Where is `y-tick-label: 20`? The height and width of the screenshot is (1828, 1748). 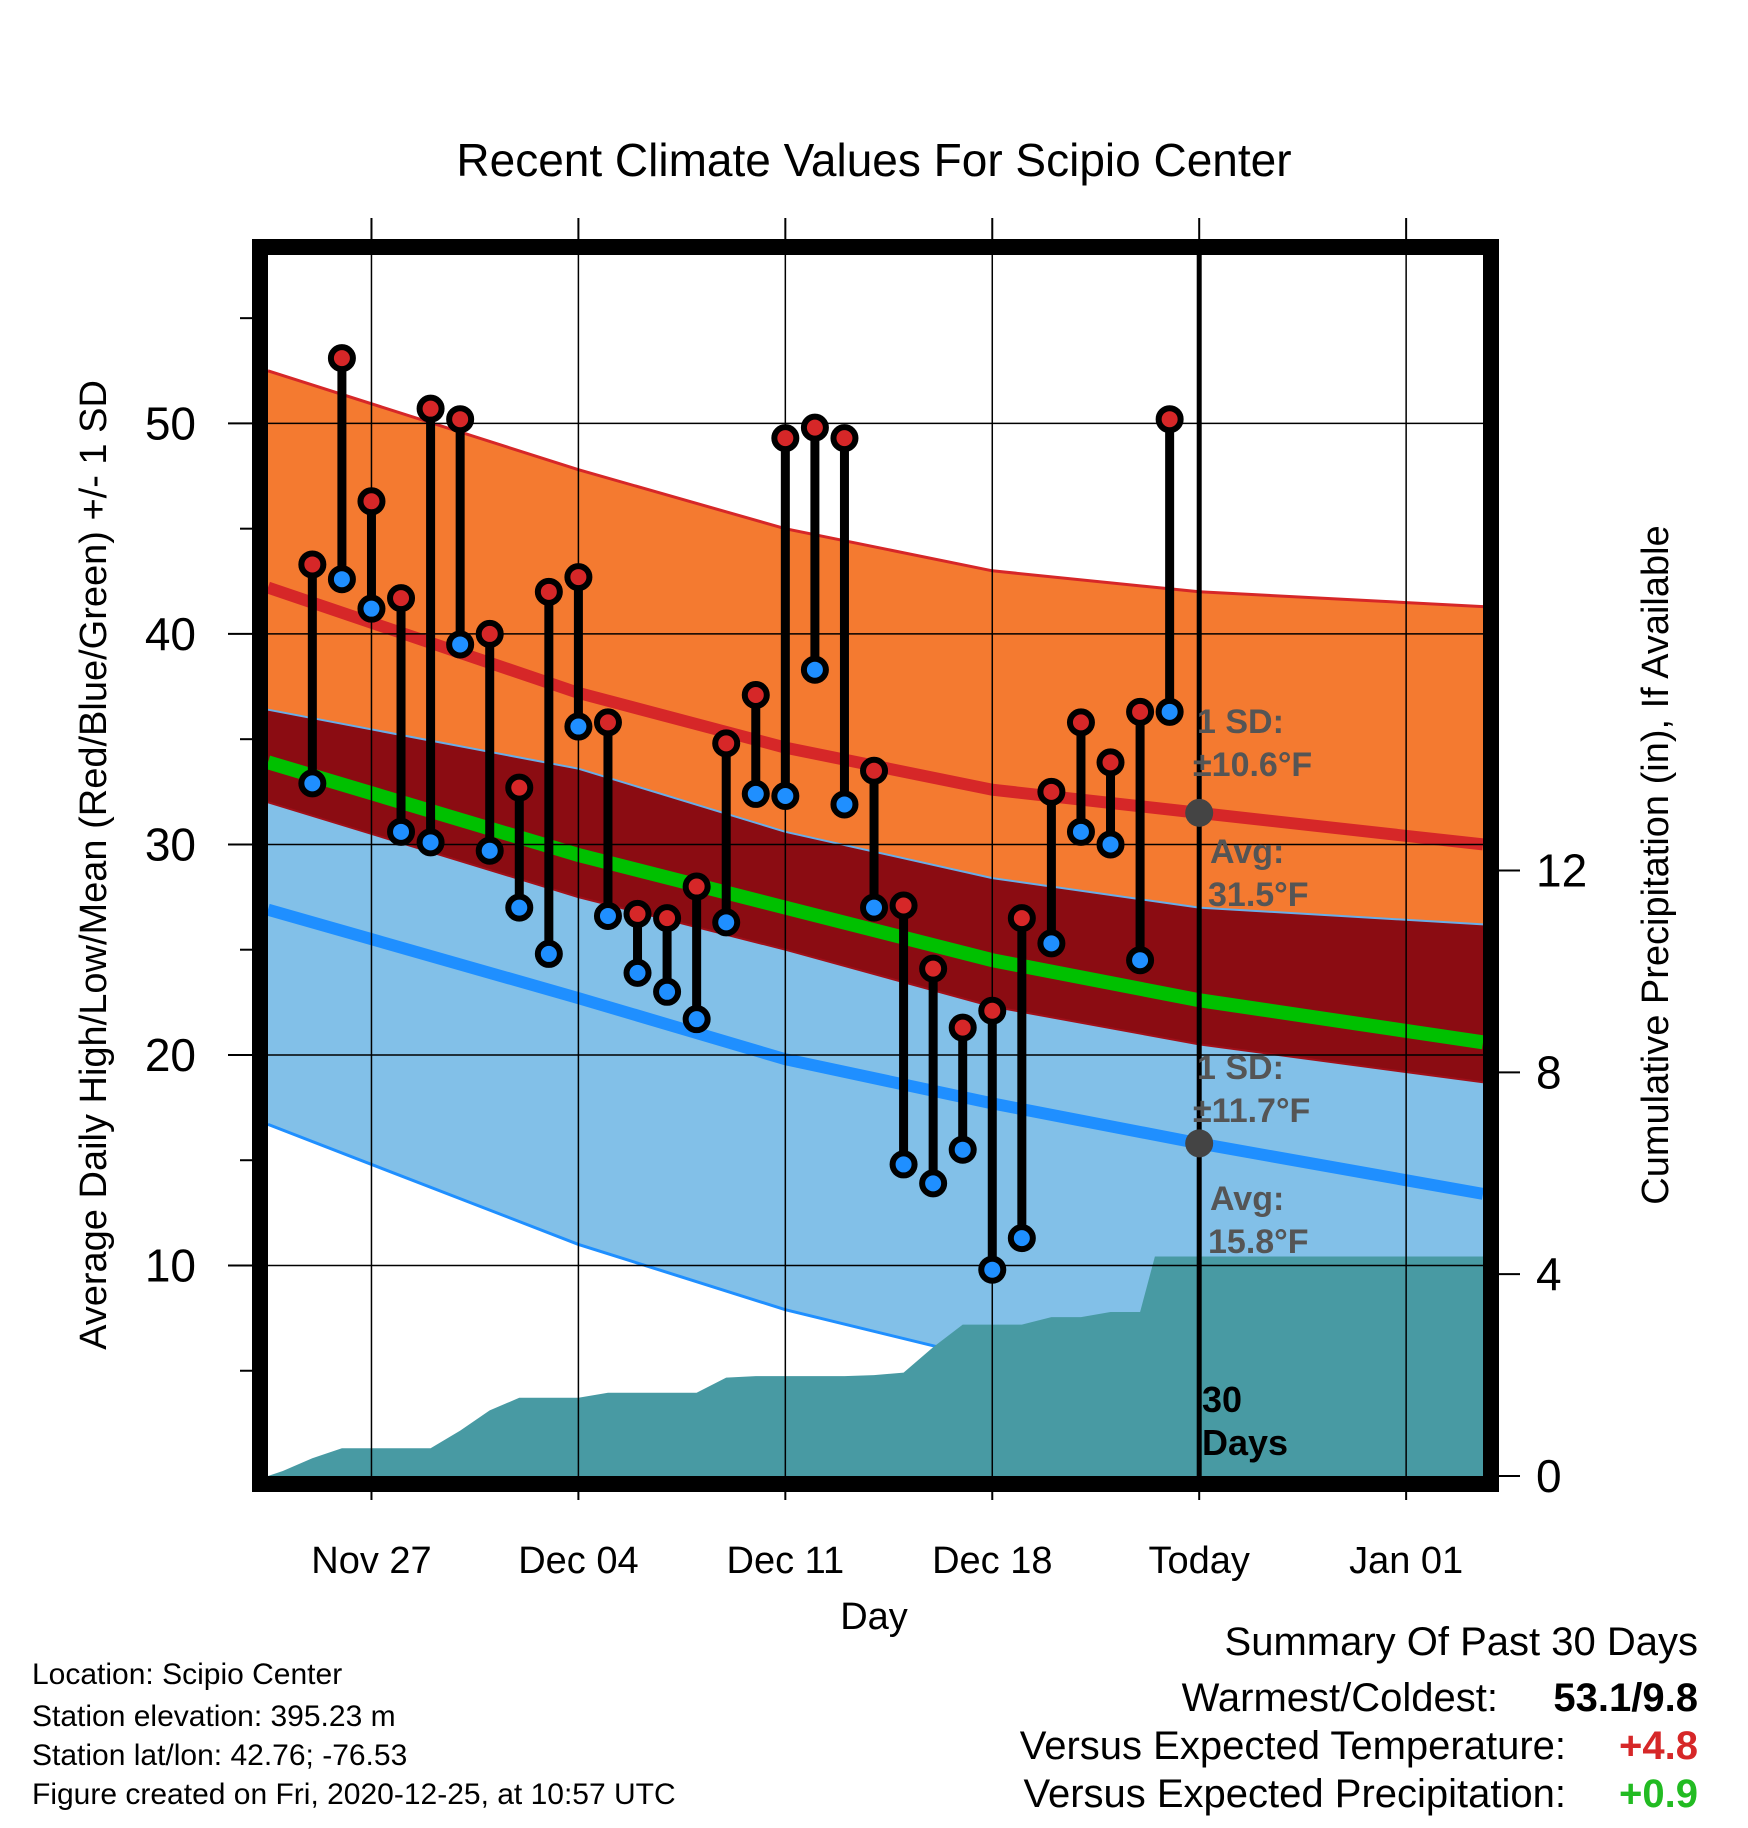
y-tick-label: 20 is located at coordinates (170, 1055).